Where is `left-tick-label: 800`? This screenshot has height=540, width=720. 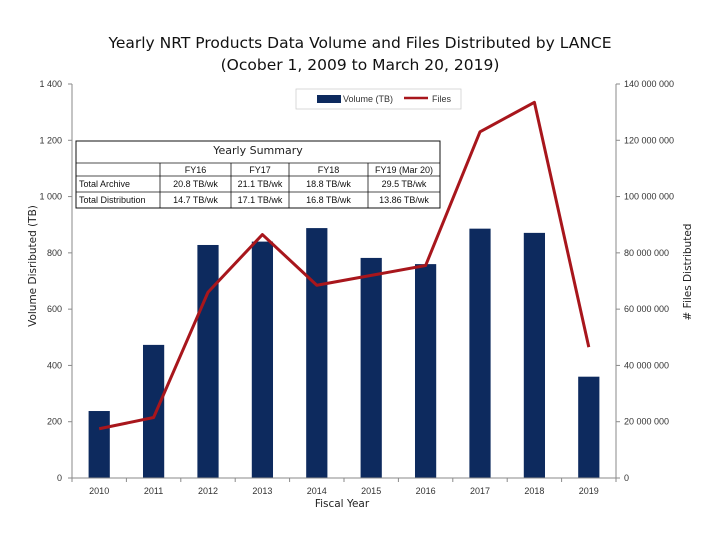 left-tick-label: 800 is located at coordinates (54, 253).